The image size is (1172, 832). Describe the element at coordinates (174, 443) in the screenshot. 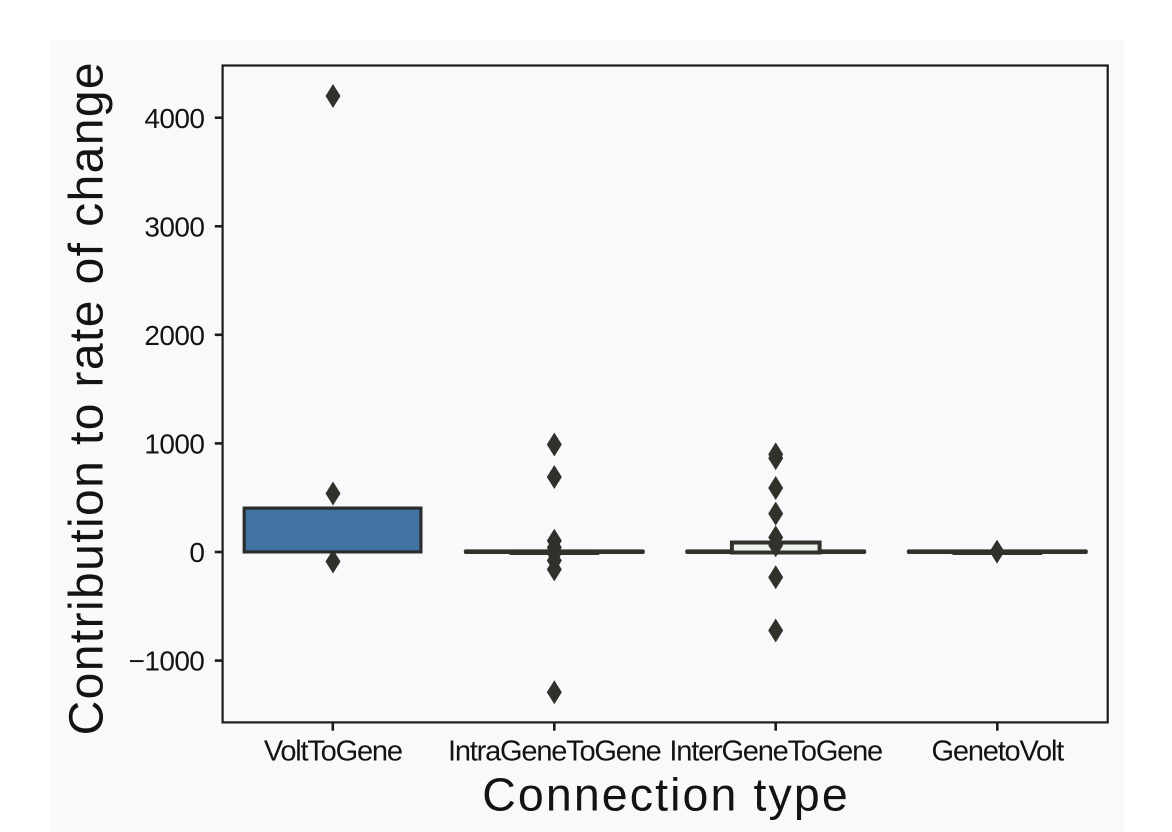

I see `svg-text: 1000` at that location.